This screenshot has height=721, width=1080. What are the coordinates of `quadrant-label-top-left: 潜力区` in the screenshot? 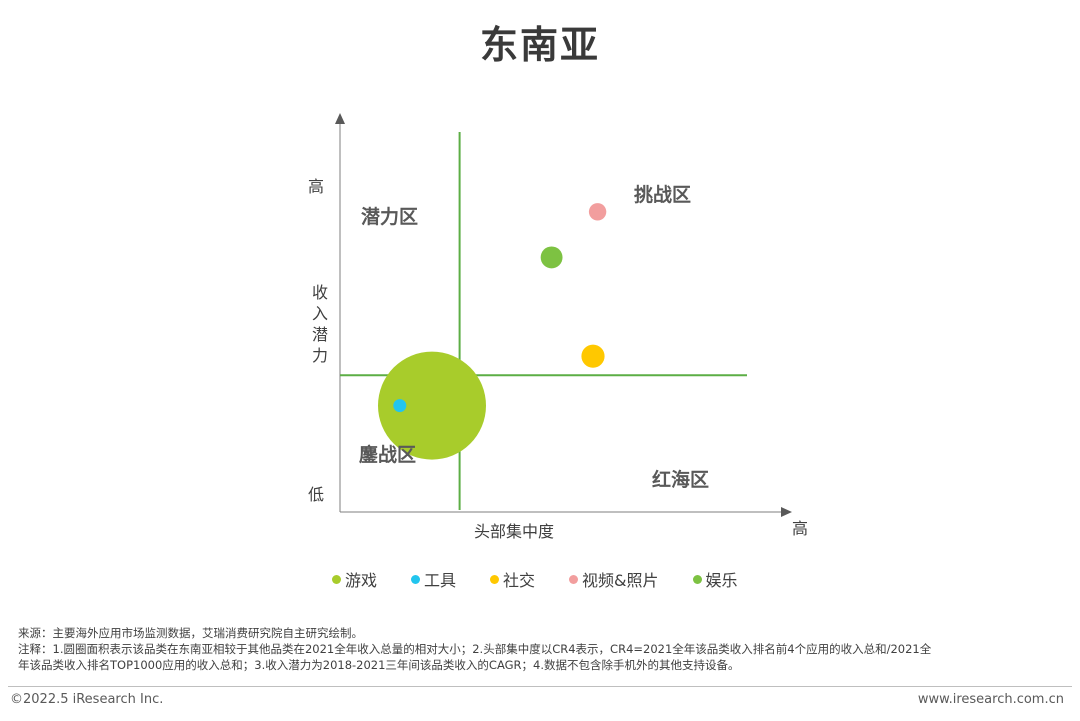 It's located at (389, 216).